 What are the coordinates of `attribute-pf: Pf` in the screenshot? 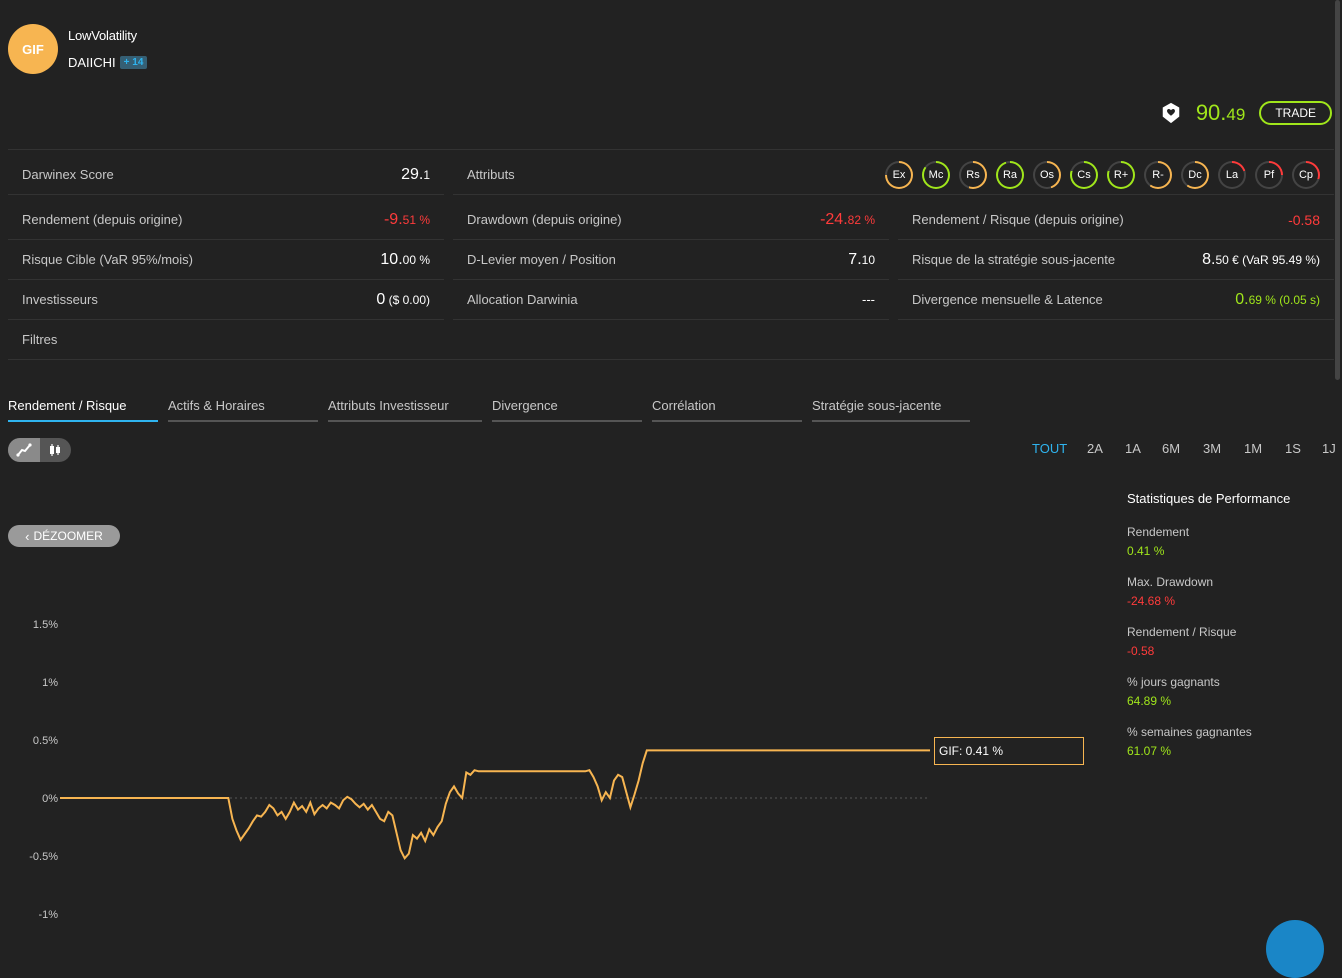 It's located at (1269, 174).